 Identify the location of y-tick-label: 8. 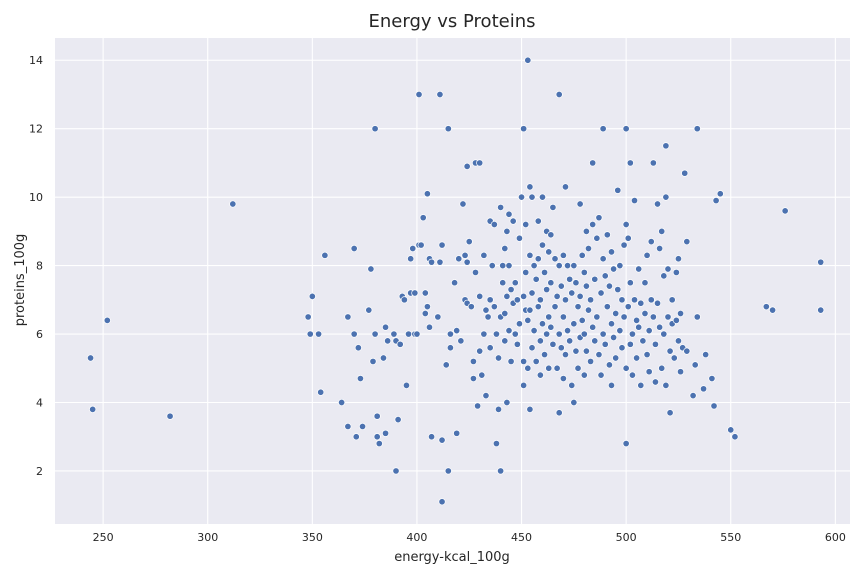
(39, 266).